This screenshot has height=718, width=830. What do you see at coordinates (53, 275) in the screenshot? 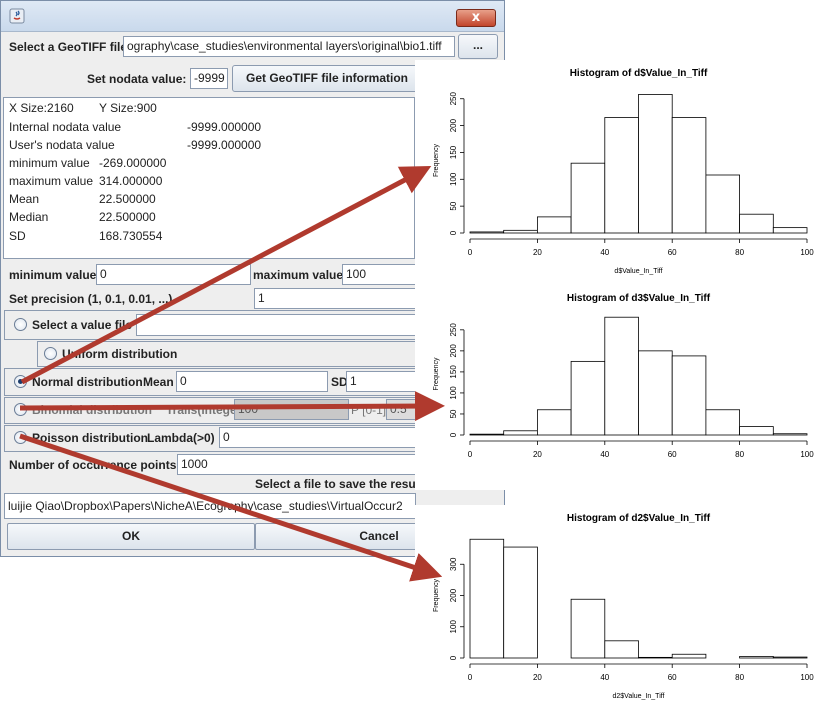
I see `min-value-label: minimum value` at bounding box center [53, 275].